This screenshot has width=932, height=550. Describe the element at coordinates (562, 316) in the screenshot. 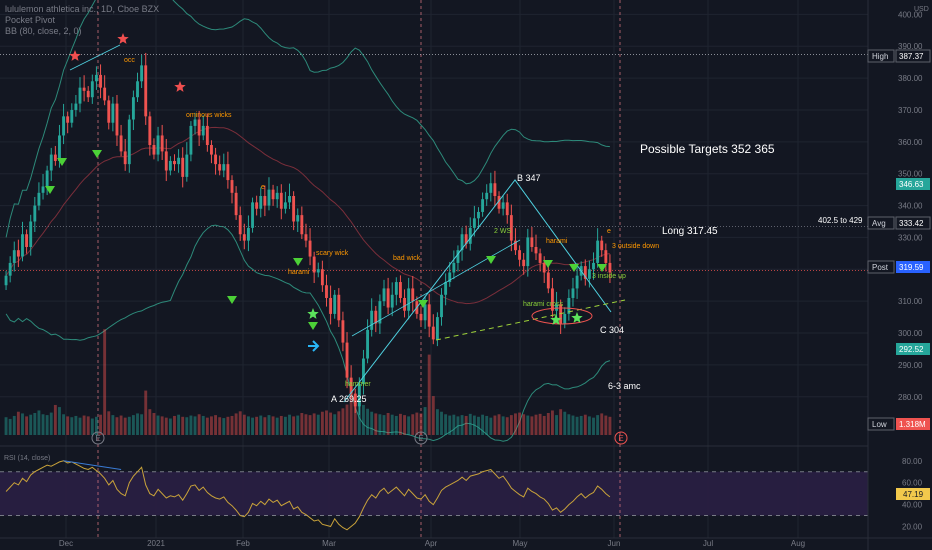

I see `harami-cross-circle` at that location.